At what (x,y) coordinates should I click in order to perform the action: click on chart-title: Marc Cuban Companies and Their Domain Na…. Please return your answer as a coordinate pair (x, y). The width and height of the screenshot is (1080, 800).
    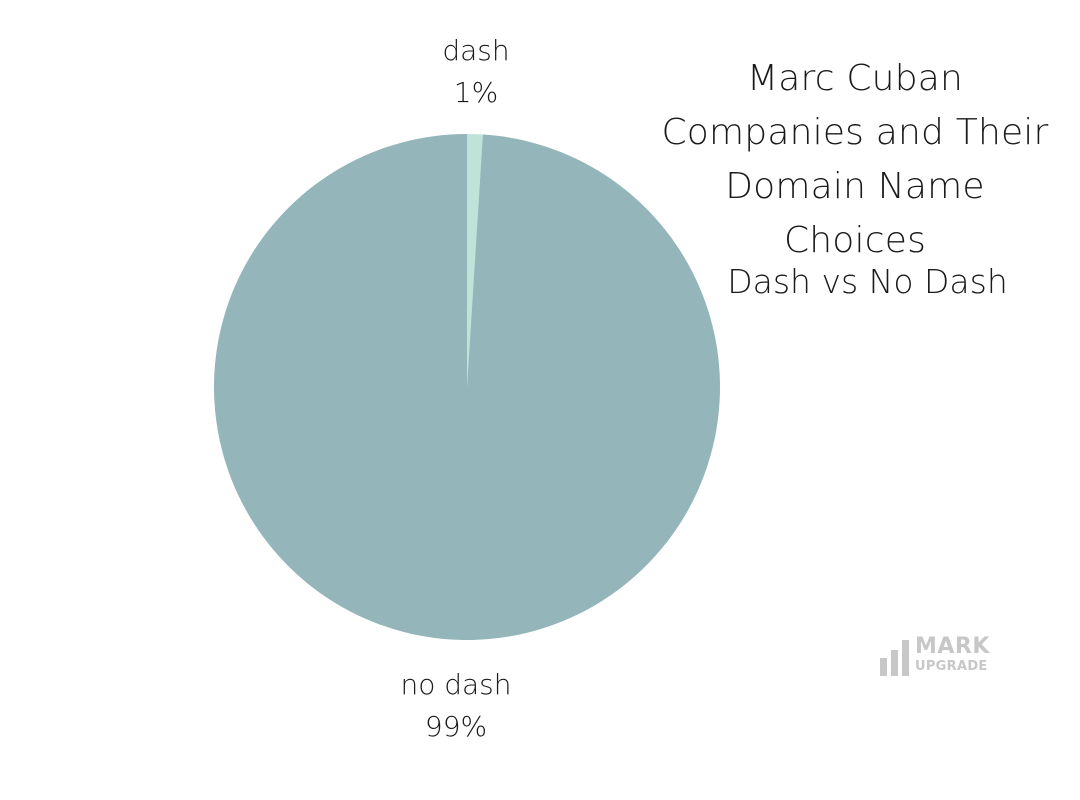
    Looking at the image, I should click on (855, 159).